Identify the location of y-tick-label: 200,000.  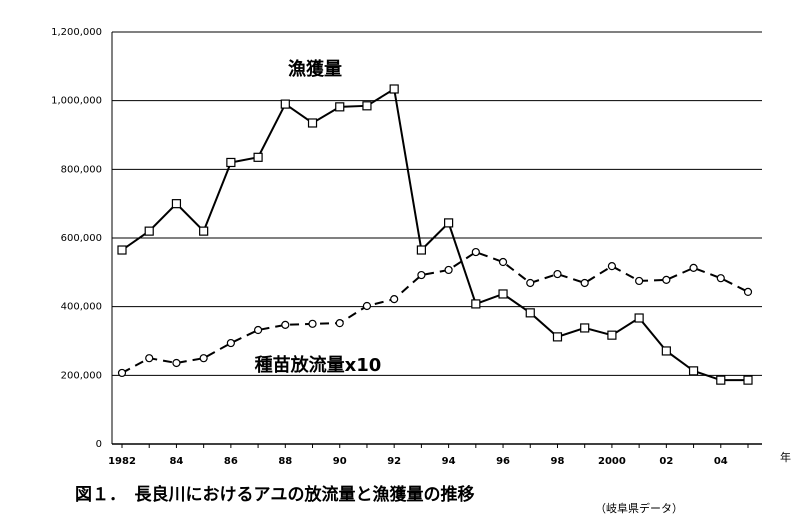
(81, 375).